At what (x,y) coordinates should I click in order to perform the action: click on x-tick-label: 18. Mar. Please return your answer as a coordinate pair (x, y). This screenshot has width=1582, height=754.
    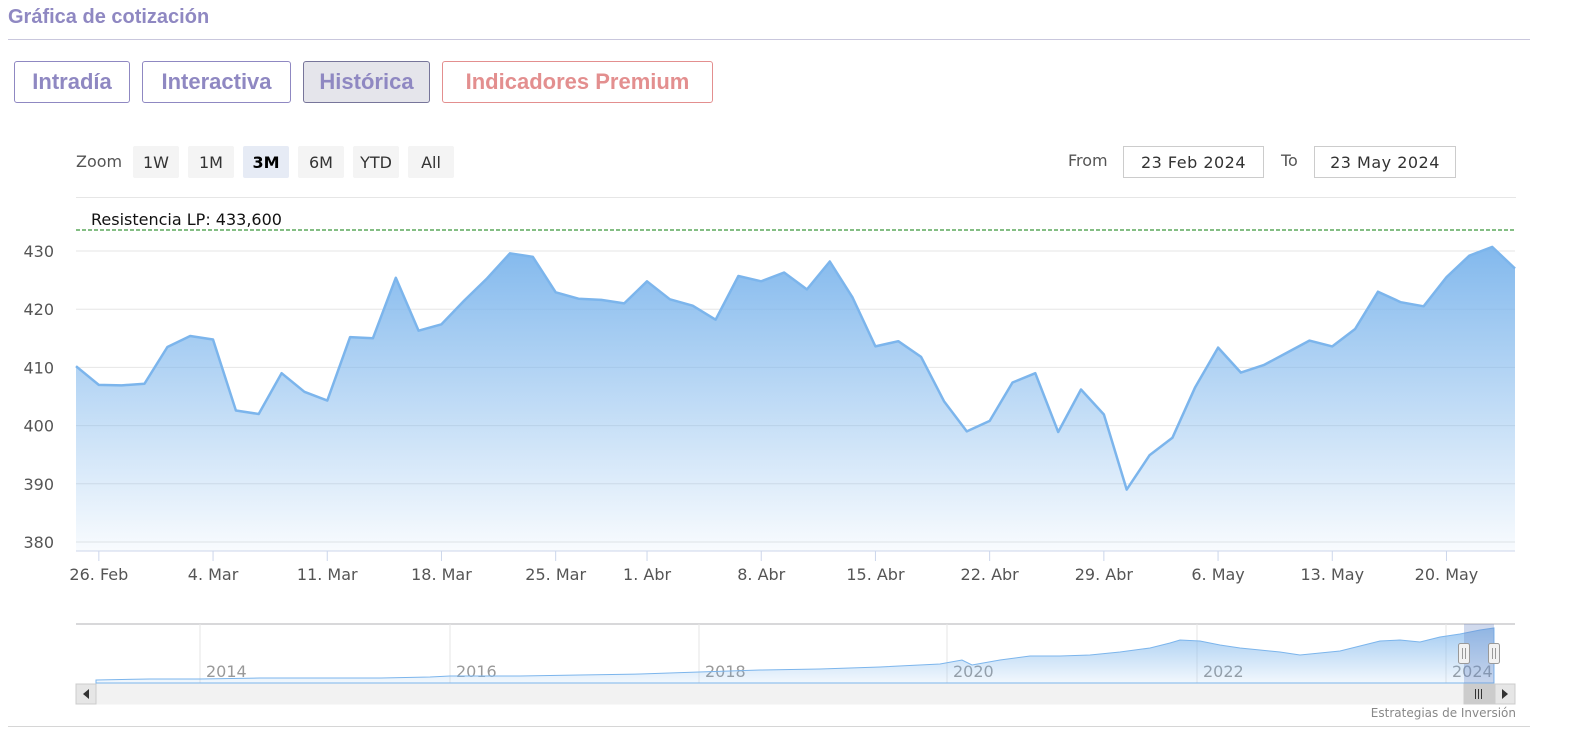
    Looking at the image, I should click on (441, 574).